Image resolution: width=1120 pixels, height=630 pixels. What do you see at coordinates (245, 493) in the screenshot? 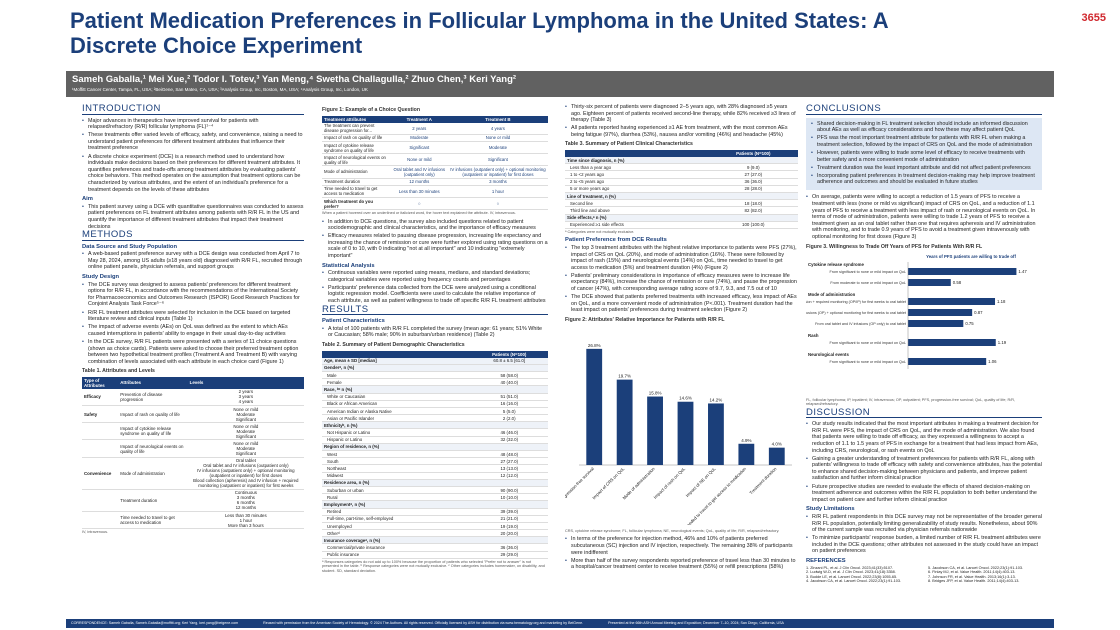
I see `table1-level: Continuous` at bounding box center [245, 493].